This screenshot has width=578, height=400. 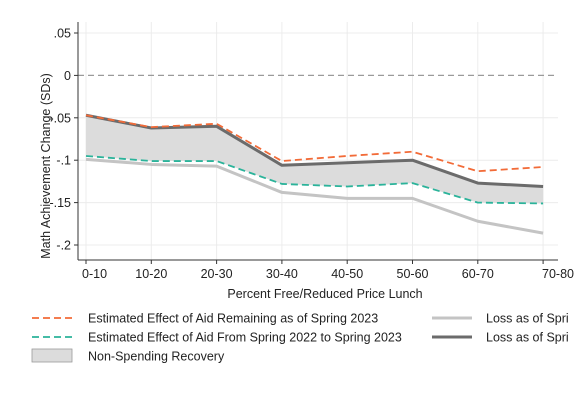 I want to click on y-tick-label: -.05, so click(x=60, y=118).